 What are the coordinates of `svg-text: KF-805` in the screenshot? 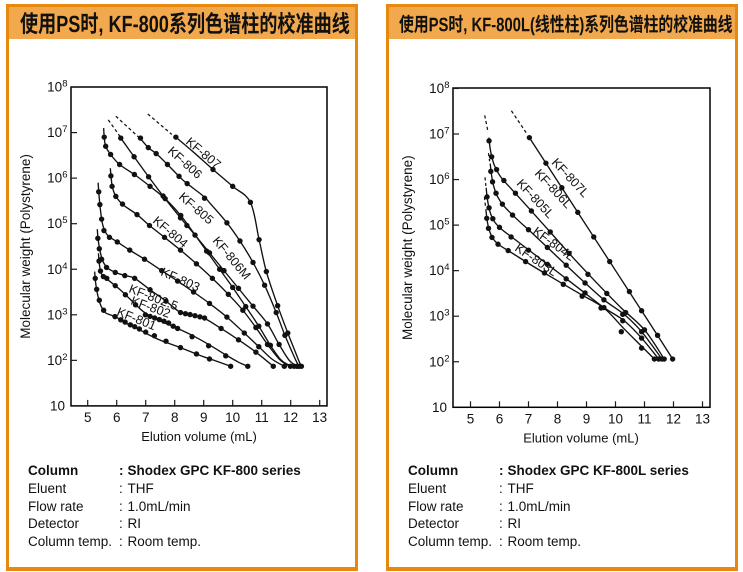 It's located at (196, 208).